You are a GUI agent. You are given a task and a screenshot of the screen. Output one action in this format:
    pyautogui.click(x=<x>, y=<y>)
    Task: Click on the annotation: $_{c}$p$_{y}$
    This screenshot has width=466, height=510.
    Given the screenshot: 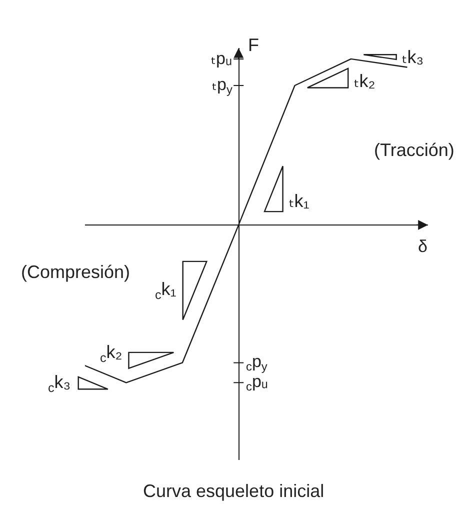 What is the action you would take?
    pyautogui.click(x=257, y=363)
    